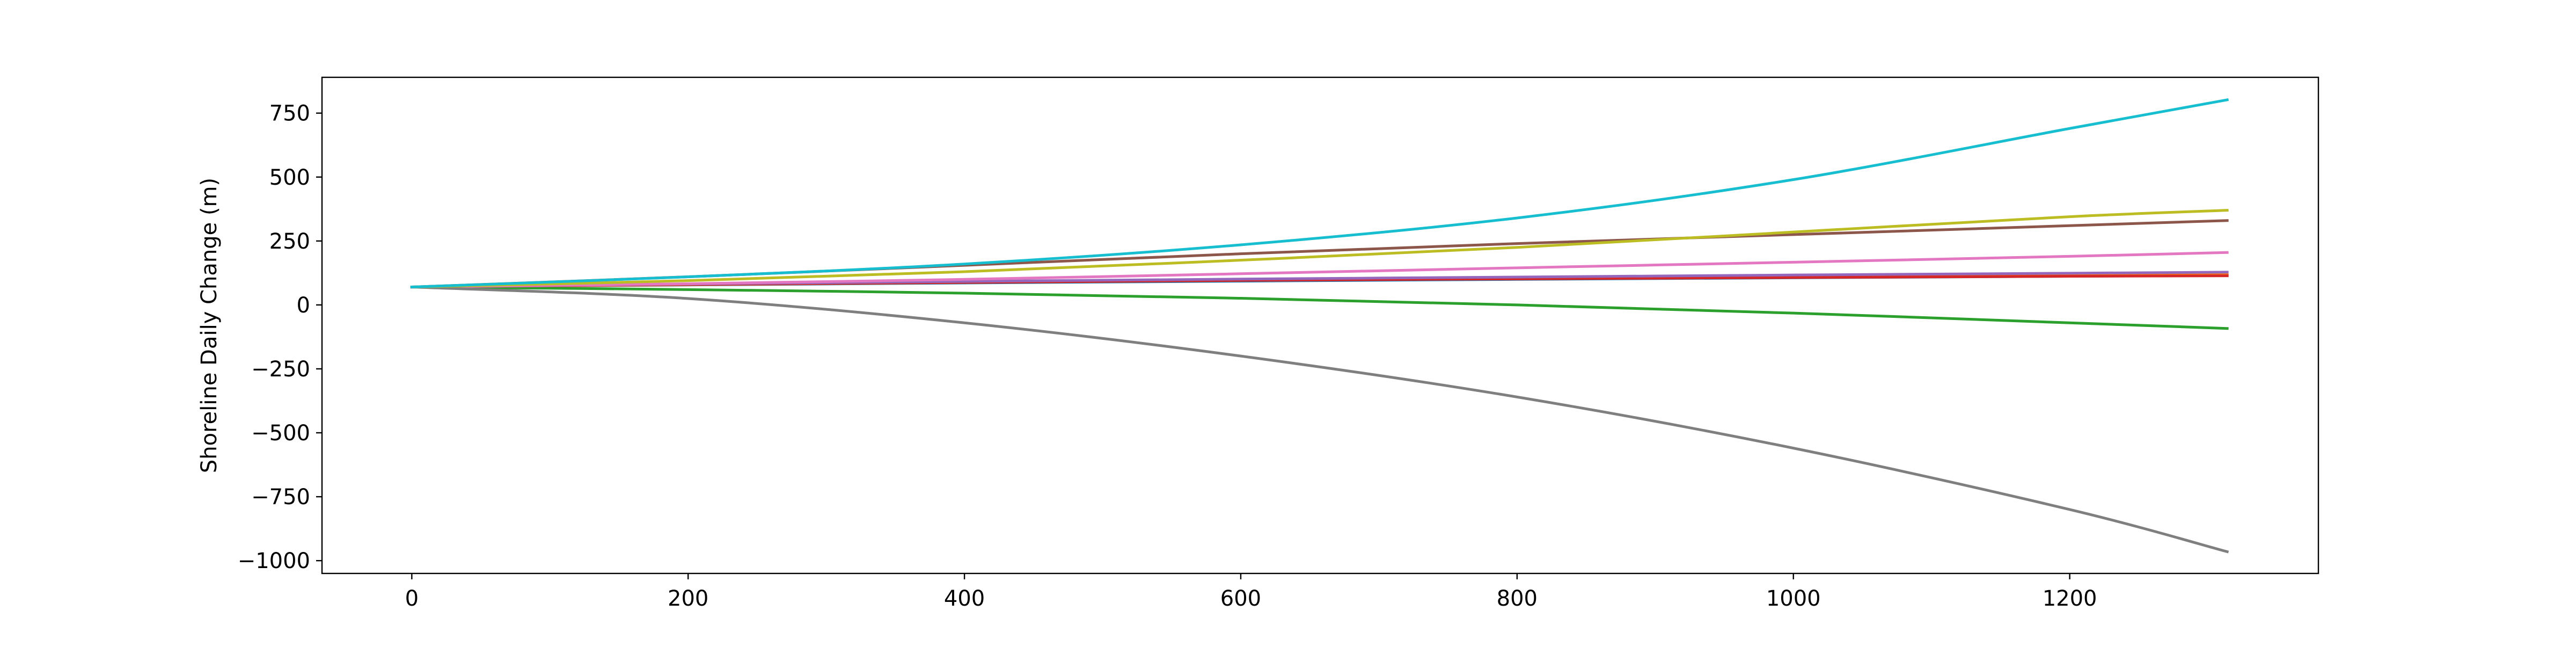 Image resolution: width=2576 pixels, height=647 pixels. Describe the element at coordinates (280, 369) in the screenshot. I see `y-tick-label: −250` at that location.